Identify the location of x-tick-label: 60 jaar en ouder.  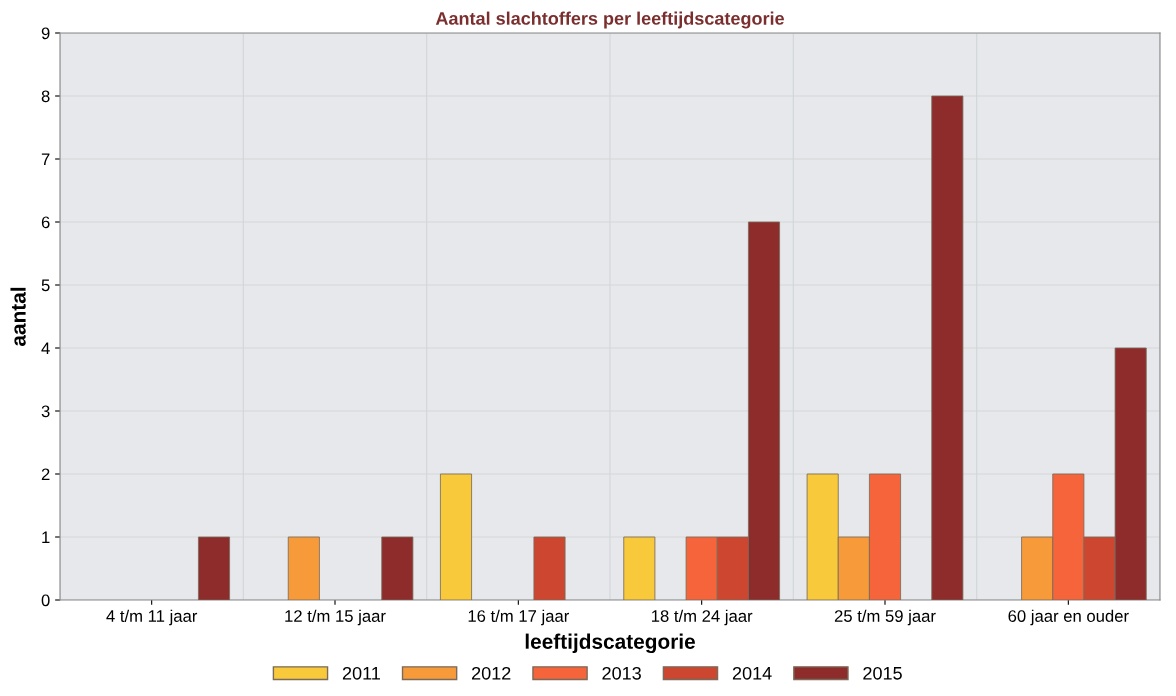
(1068, 617).